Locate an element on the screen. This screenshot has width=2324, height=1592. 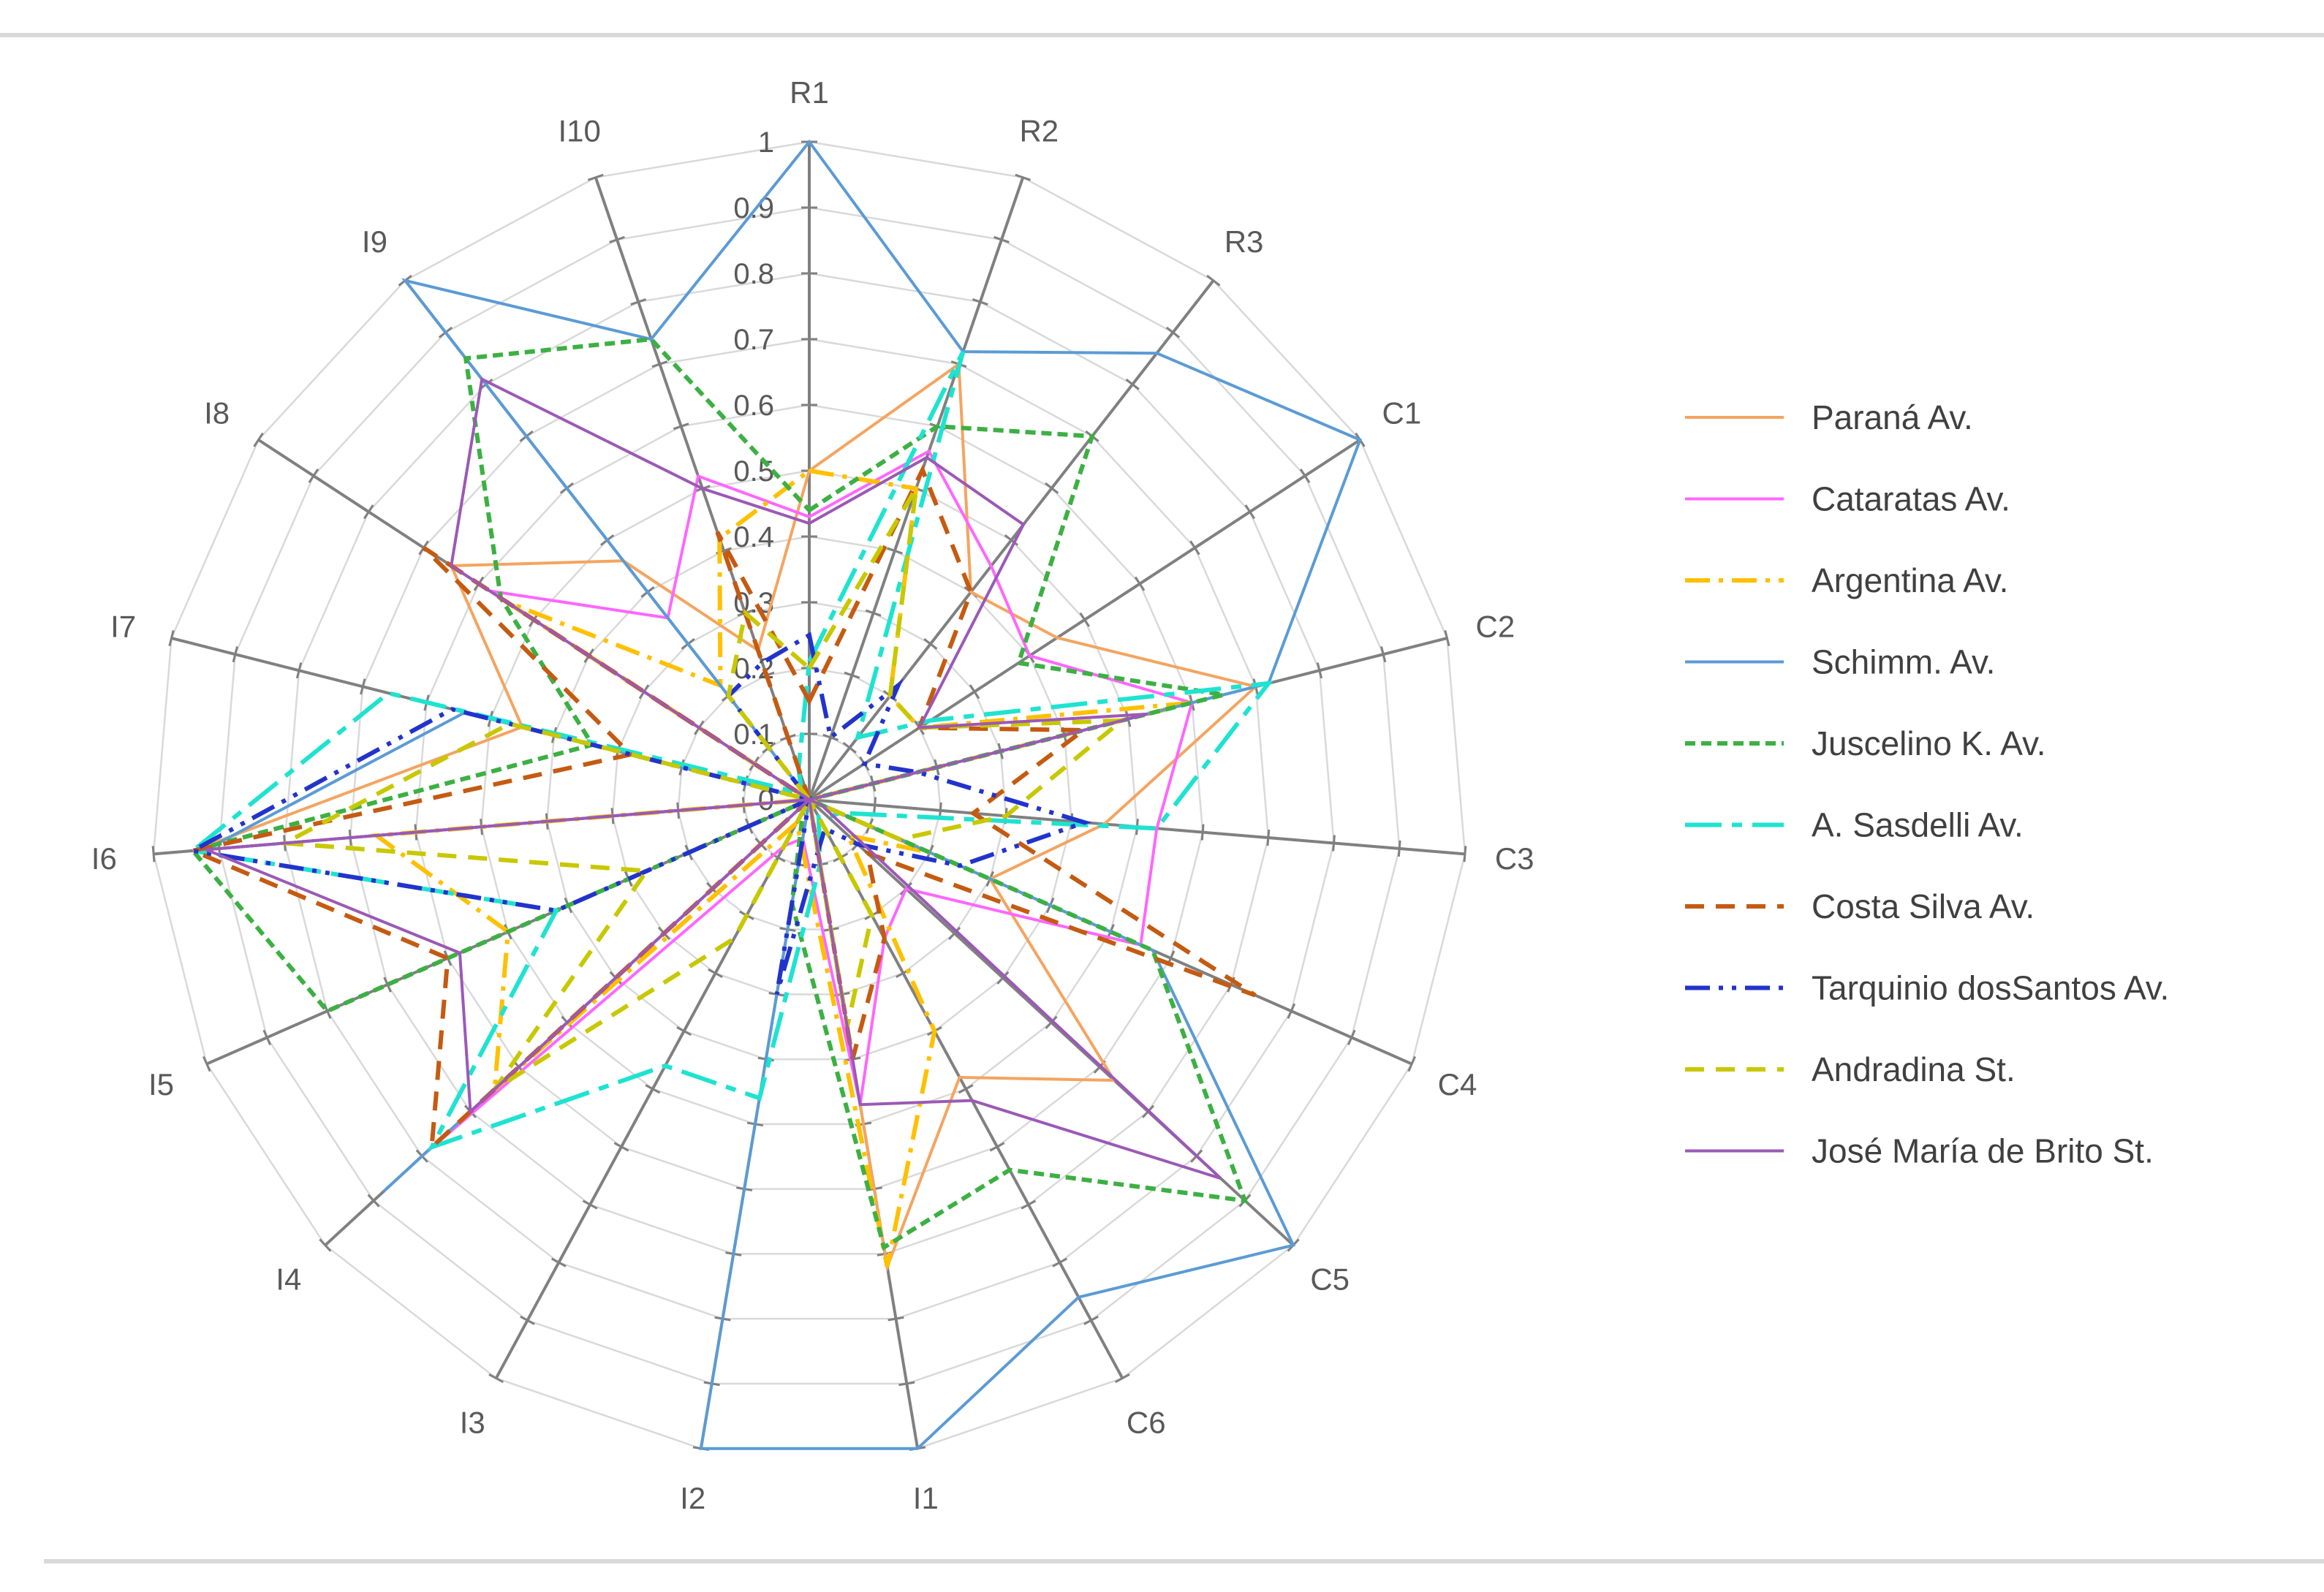
axis-label-c6: C6 is located at coordinates (1146, 1422).